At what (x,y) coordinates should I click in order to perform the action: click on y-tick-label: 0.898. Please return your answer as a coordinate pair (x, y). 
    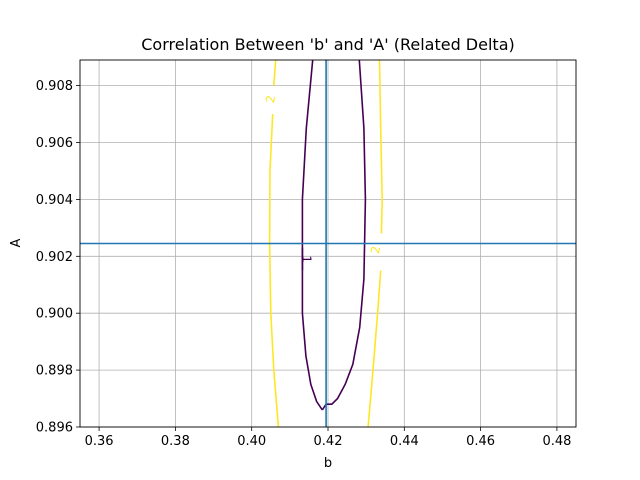
    Looking at the image, I should click on (54, 371).